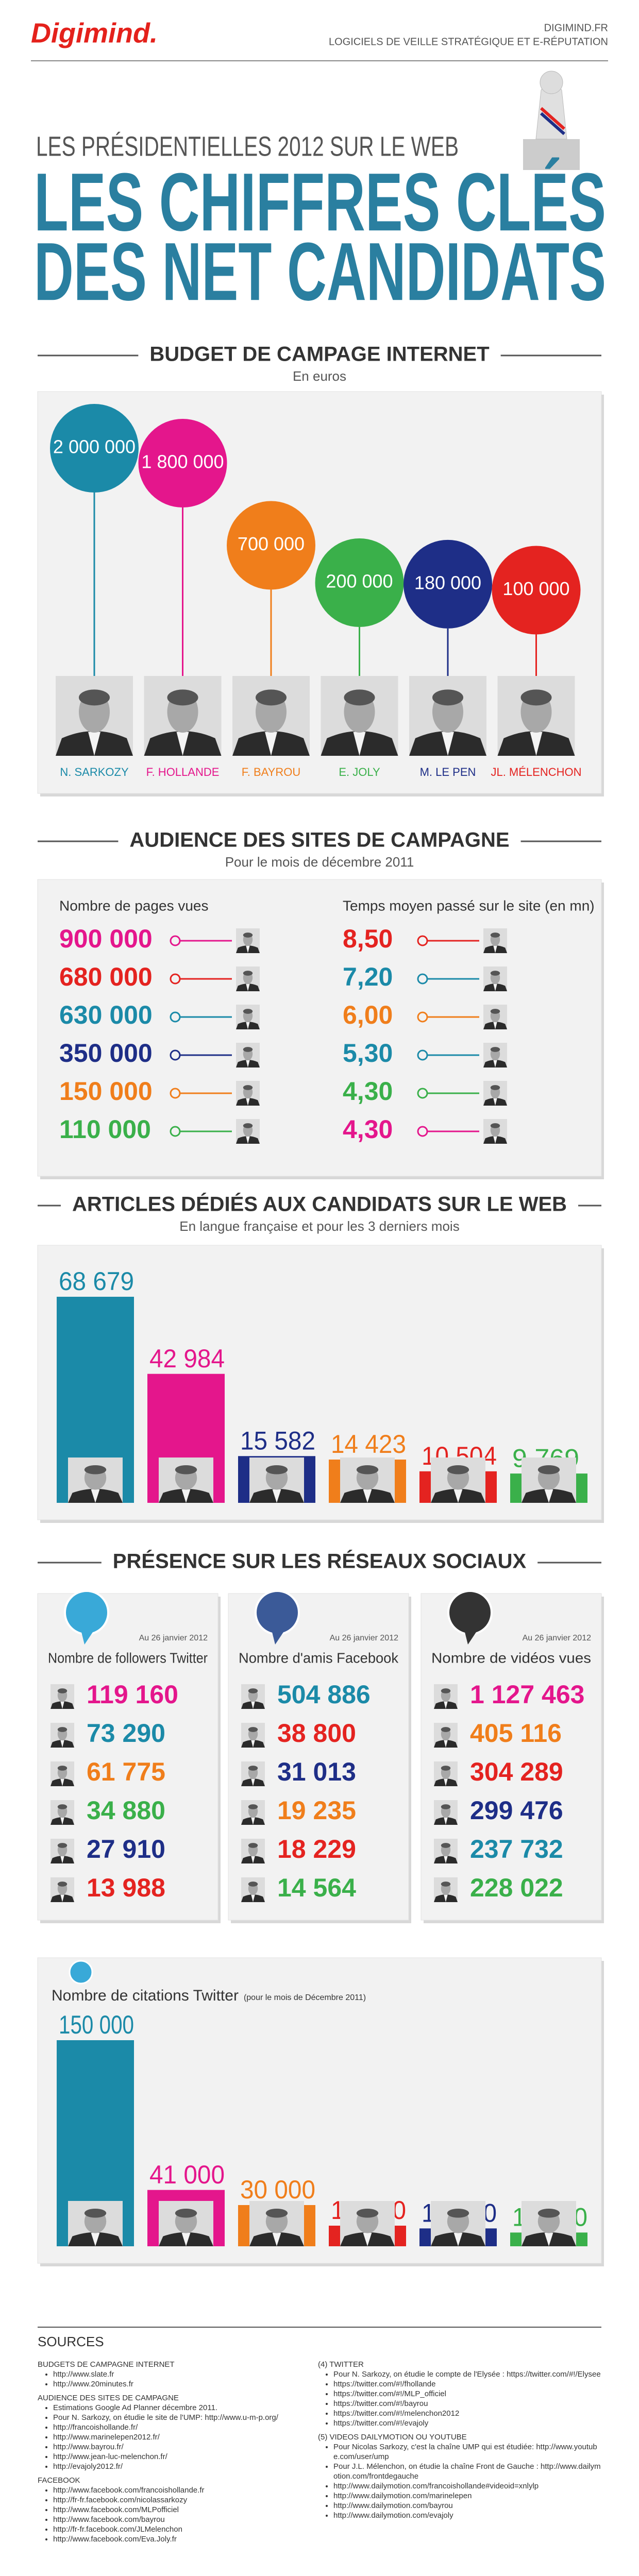 The image size is (639, 2576). Describe the element at coordinates (95, 446) in the screenshot. I see `bubble-label: 2 000 000` at that location.